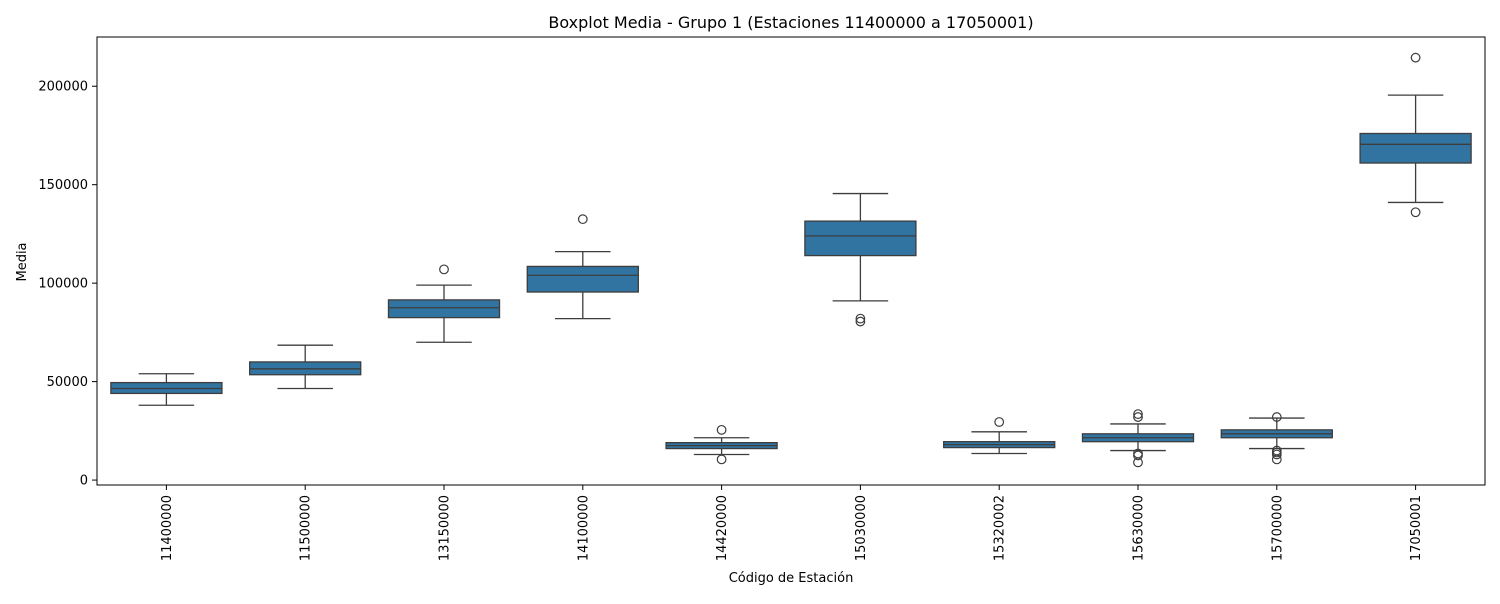 The height and width of the screenshot is (604, 1500). I want to click on y-axis-ticks: 0 50000 100000 150000 200000, so click(67, 284).